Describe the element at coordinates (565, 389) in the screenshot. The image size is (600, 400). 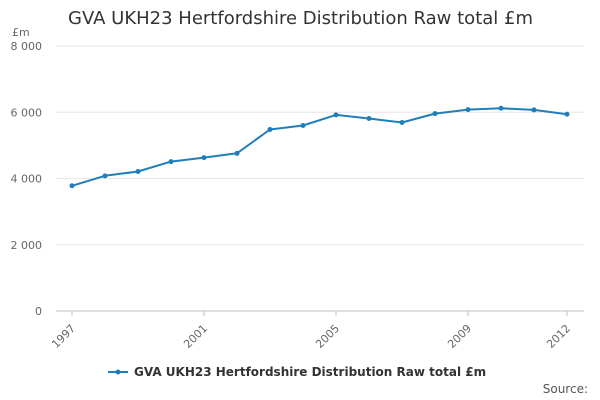
I see `source-label: Source:` at that location.